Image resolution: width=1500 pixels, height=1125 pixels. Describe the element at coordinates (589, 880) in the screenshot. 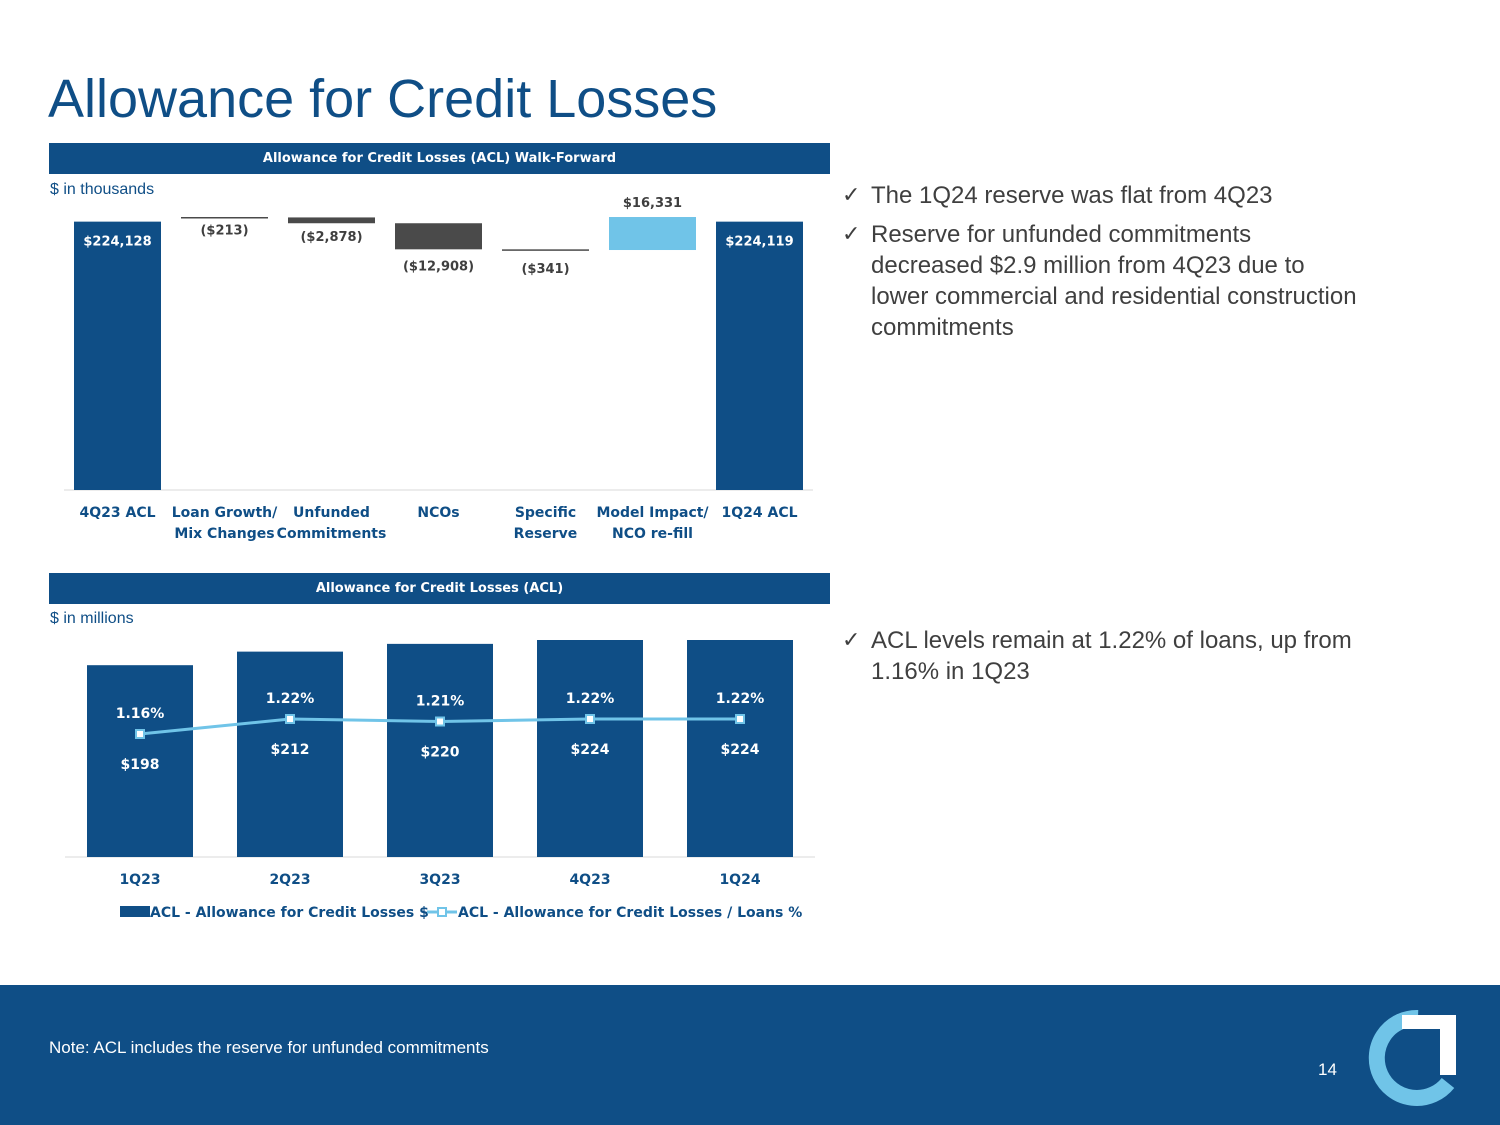

I see `acl-category-label: 4Q23` at that location.